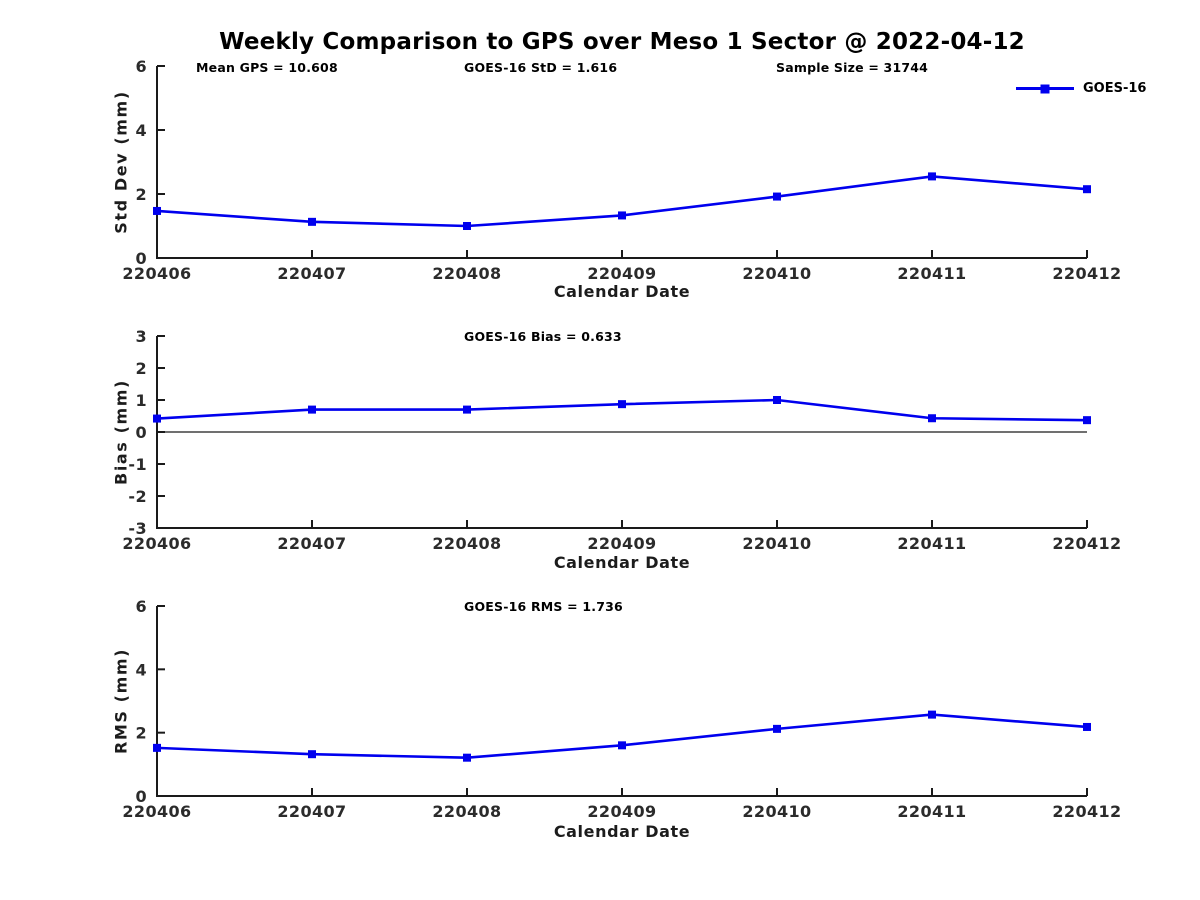  Describe the element at coordinates (1115, 88) in the screenshot. I see `legend-label: GOES-16` at that location.